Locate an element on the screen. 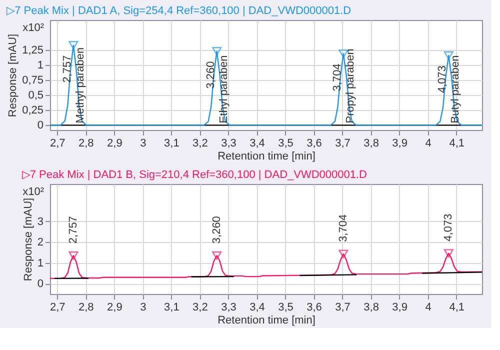 Image resolution: width=500 pixels, height=350 pixels. y-tick-label: 0,75 is located at coordinates (33, 80).